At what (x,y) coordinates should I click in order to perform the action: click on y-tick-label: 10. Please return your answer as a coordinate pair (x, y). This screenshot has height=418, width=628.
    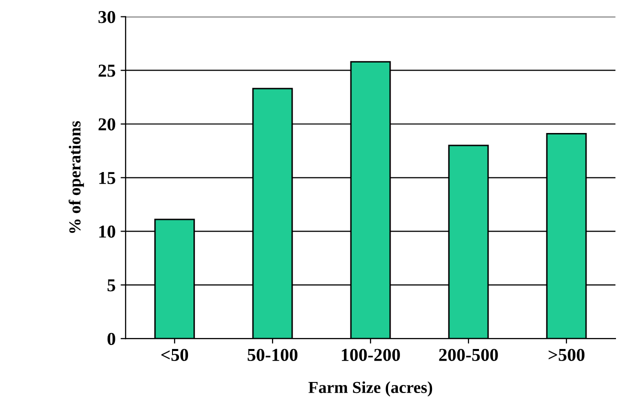
    Looking at the image, I should click on (107, 232).